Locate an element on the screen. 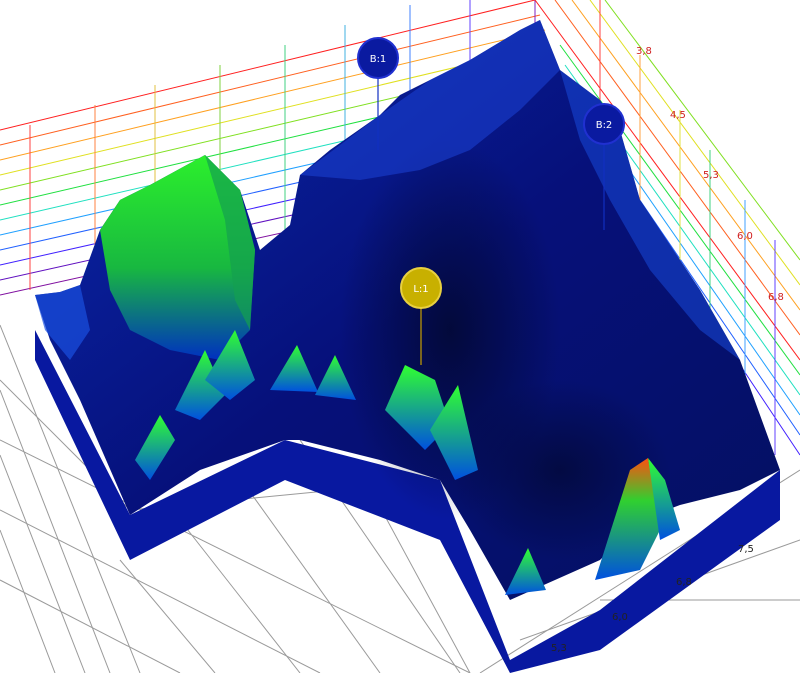 Image resolution: width=800 pixels, height=673 pixels. marker-b1-disc is located at coordinates (378, 58).